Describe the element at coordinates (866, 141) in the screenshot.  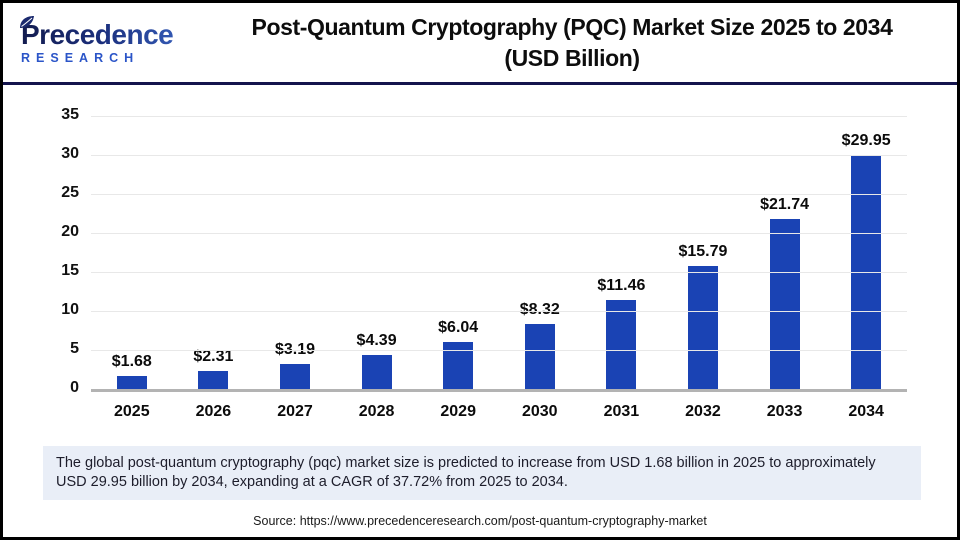
I see `bar-value-label: $29.95` at that location.